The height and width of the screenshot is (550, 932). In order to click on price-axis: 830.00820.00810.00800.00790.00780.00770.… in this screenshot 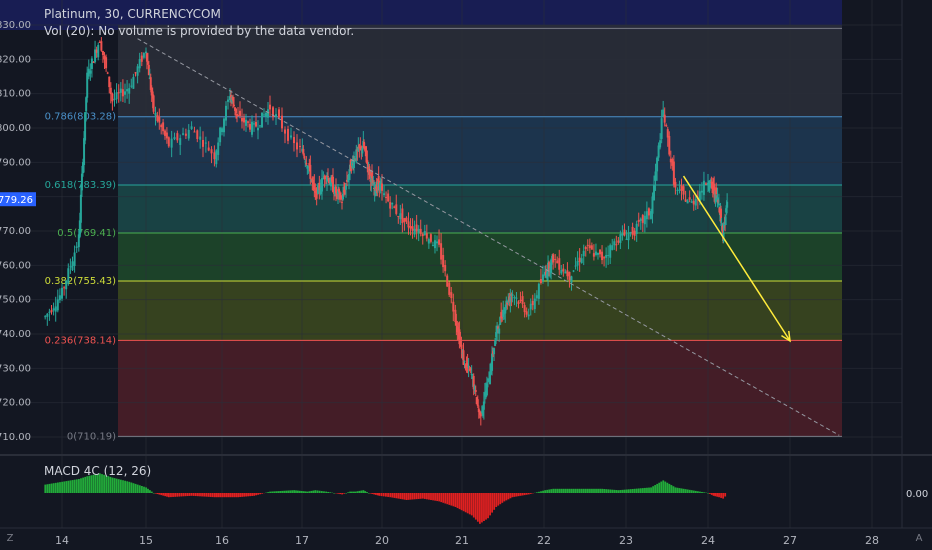, I will do `click(18, 231)`.